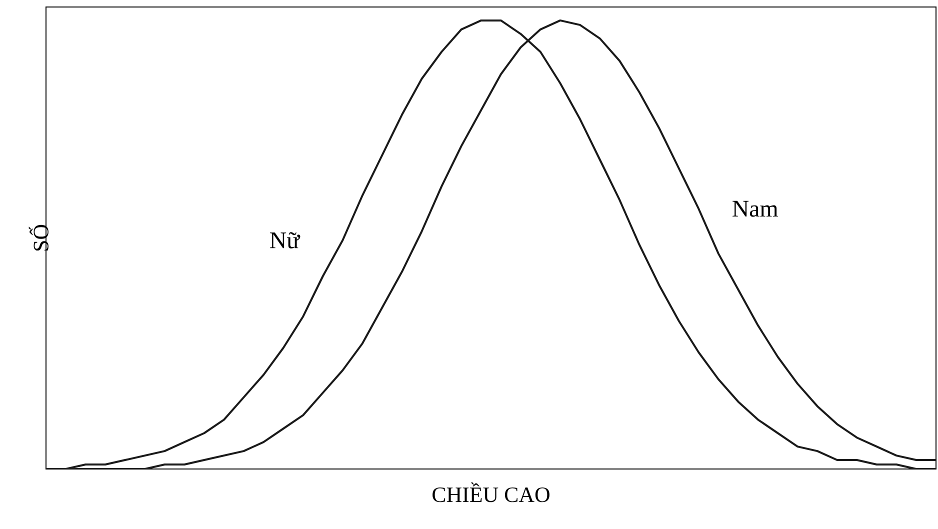 The image size is (938, 529). I want to click on series-label: Nam, so click(755, 208).